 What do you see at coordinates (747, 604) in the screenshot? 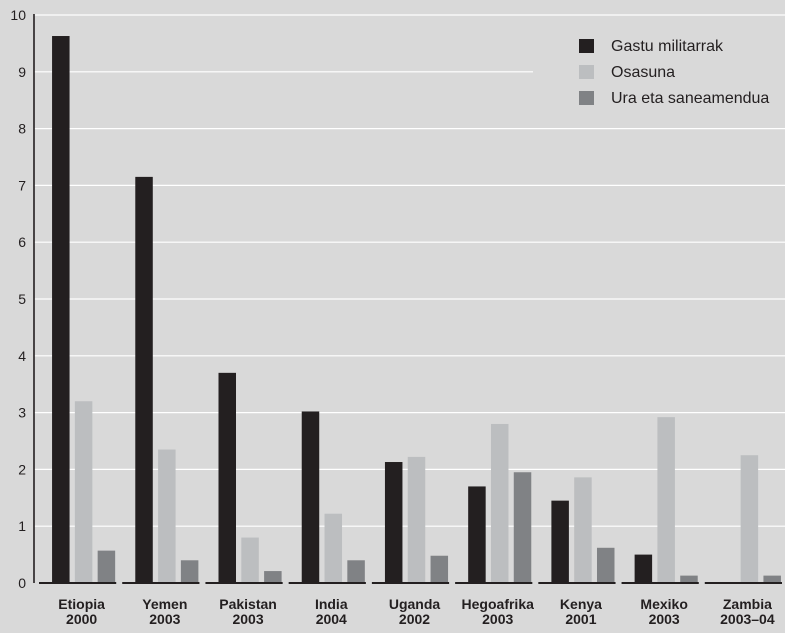
I see `x-tick-label: Zambia` at bounding box center [747, 604].